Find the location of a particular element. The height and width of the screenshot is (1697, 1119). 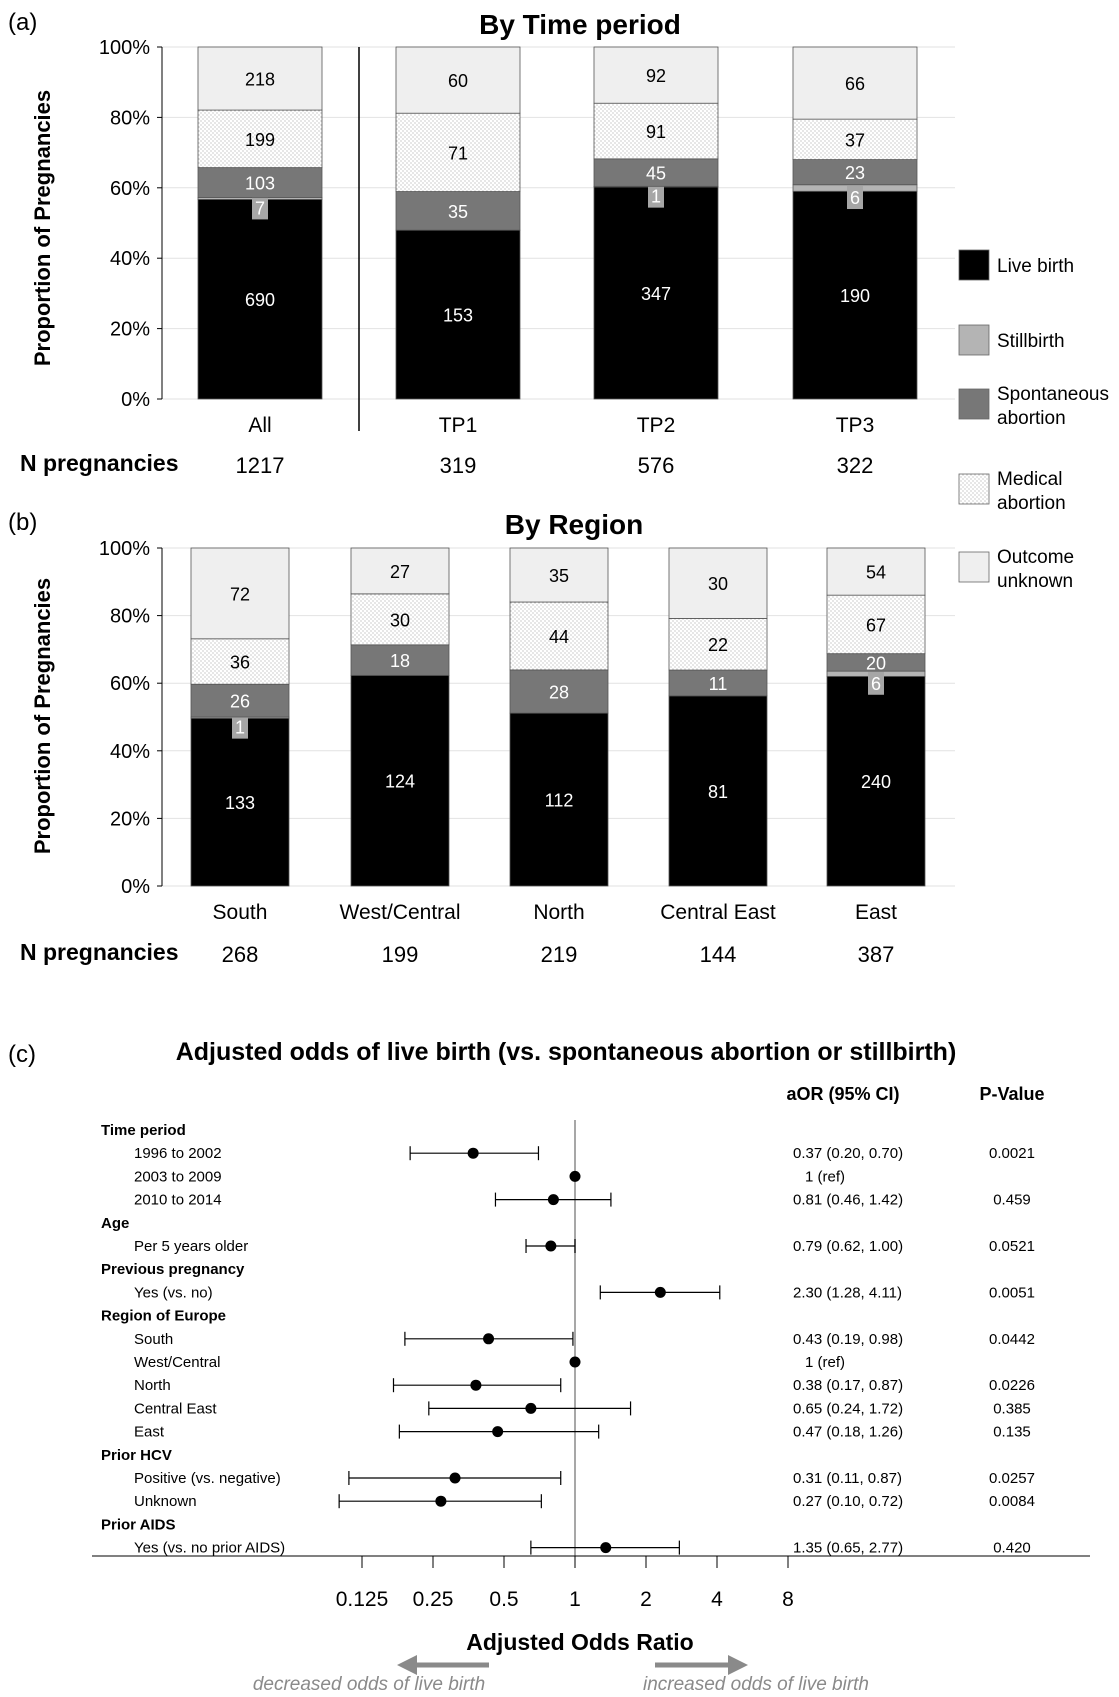

bar-value-label: 7 is located at coordinates (260, 208).